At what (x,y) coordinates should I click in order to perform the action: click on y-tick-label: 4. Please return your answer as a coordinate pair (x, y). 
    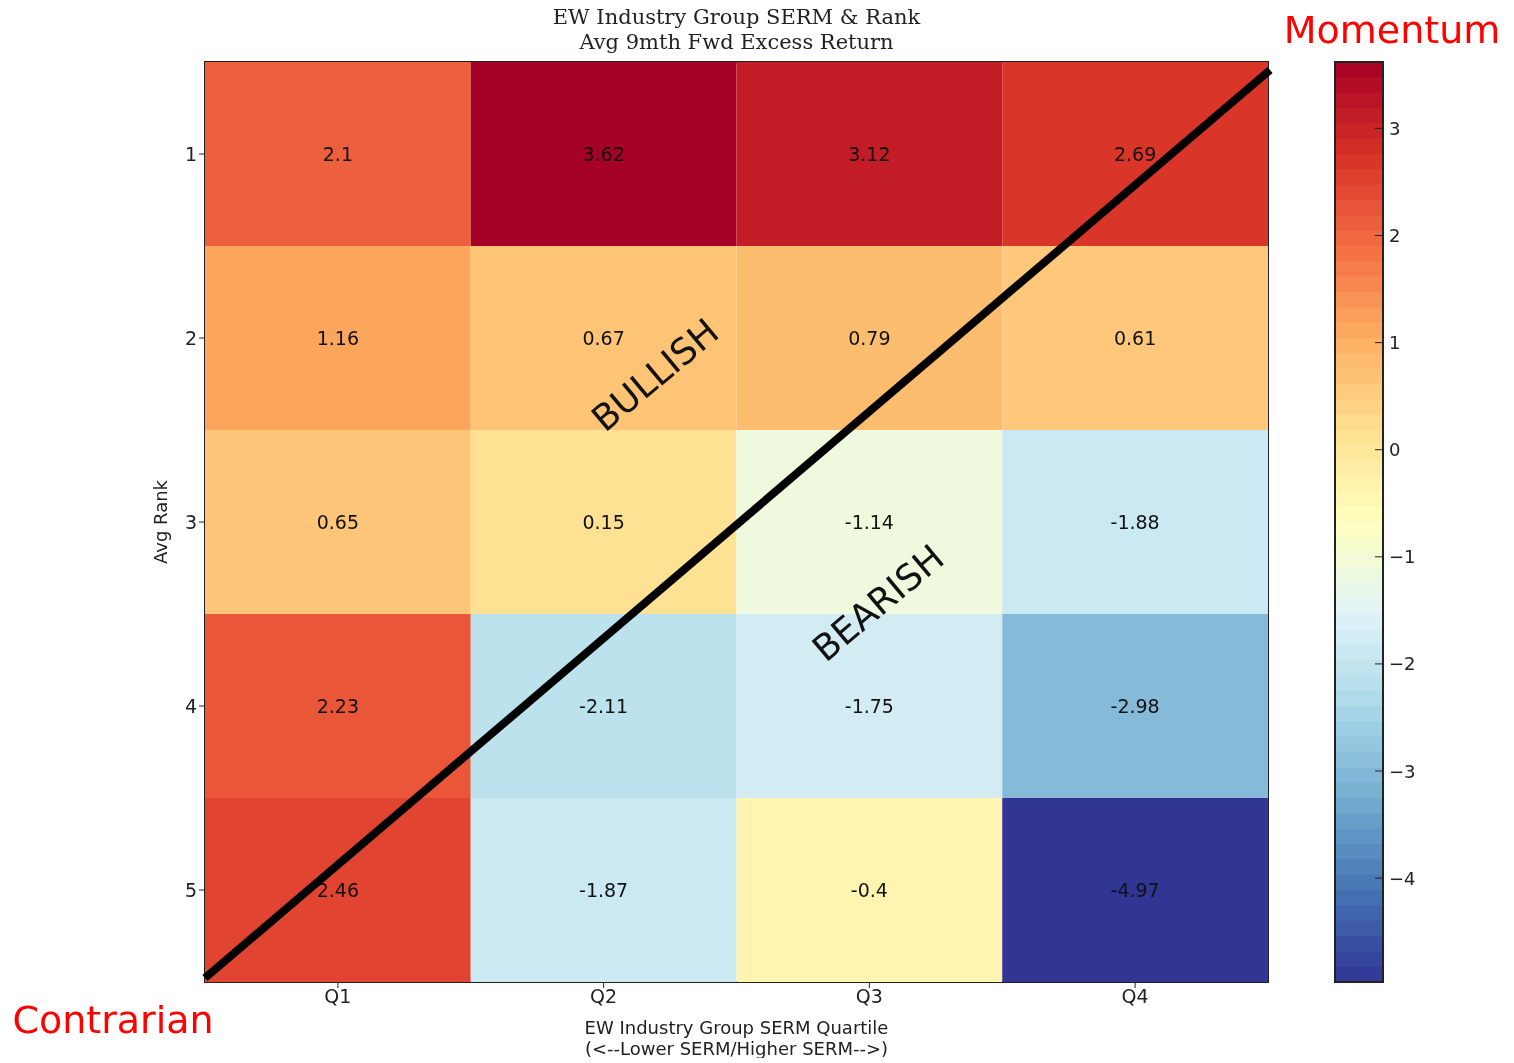
    Looking at the image, I should click on (190, 705).